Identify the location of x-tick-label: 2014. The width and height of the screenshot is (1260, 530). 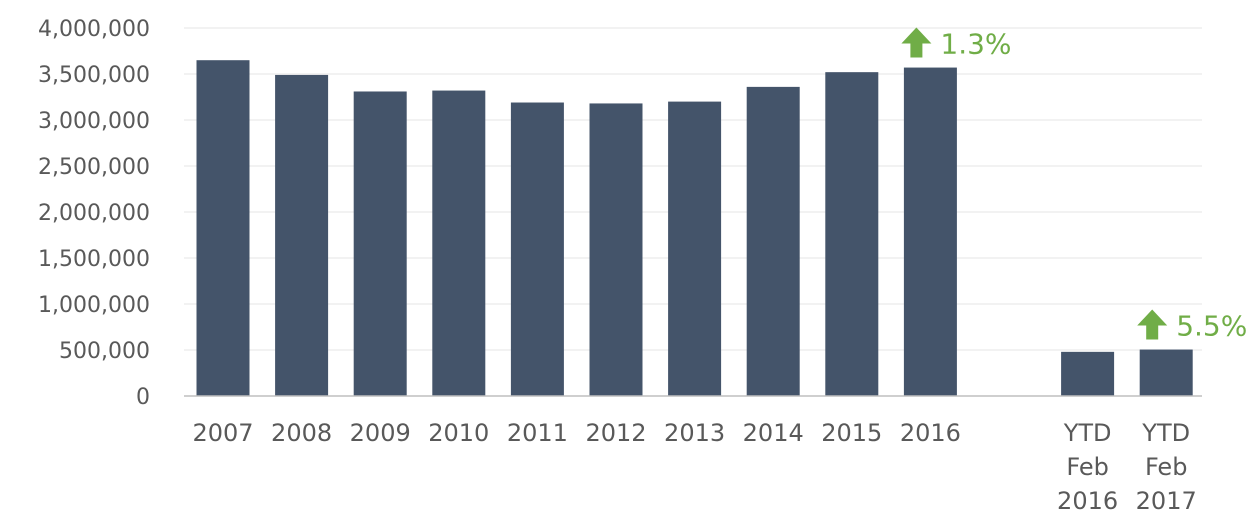
(773, 433).